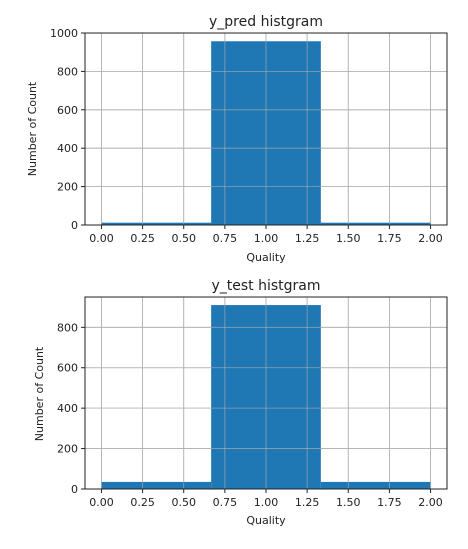  Describe the element at coordinates (64, 33) in the screenshot. I see `y-tick-label: 1000` at that location.